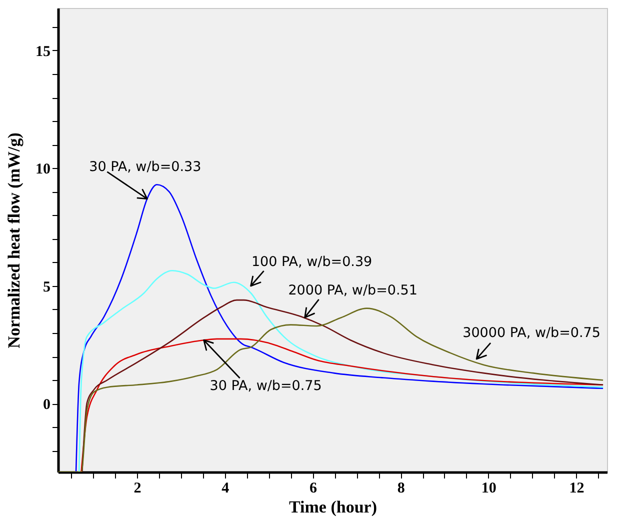 This screenshot has width=629, height=527. What do you see at coordinates (353, 290) in the screenshot?
I see `annotation: 2000 PA, w/b=0.51` at bounding box center [353, 290].